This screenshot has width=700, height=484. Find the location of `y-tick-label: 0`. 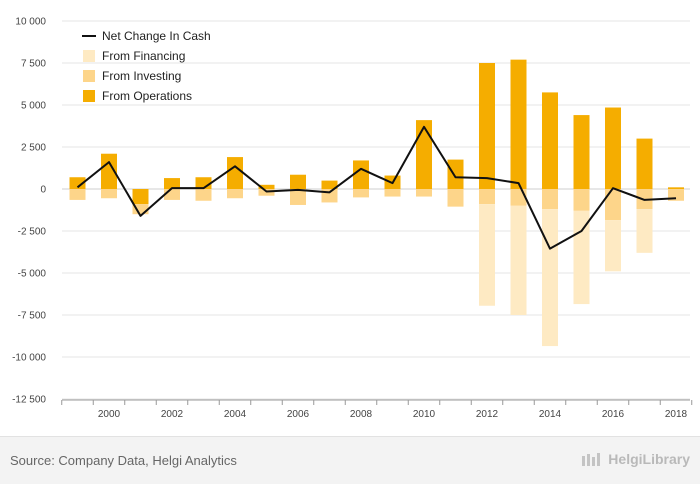

y-tick-label: 0 is located at coordinates (43, 190).